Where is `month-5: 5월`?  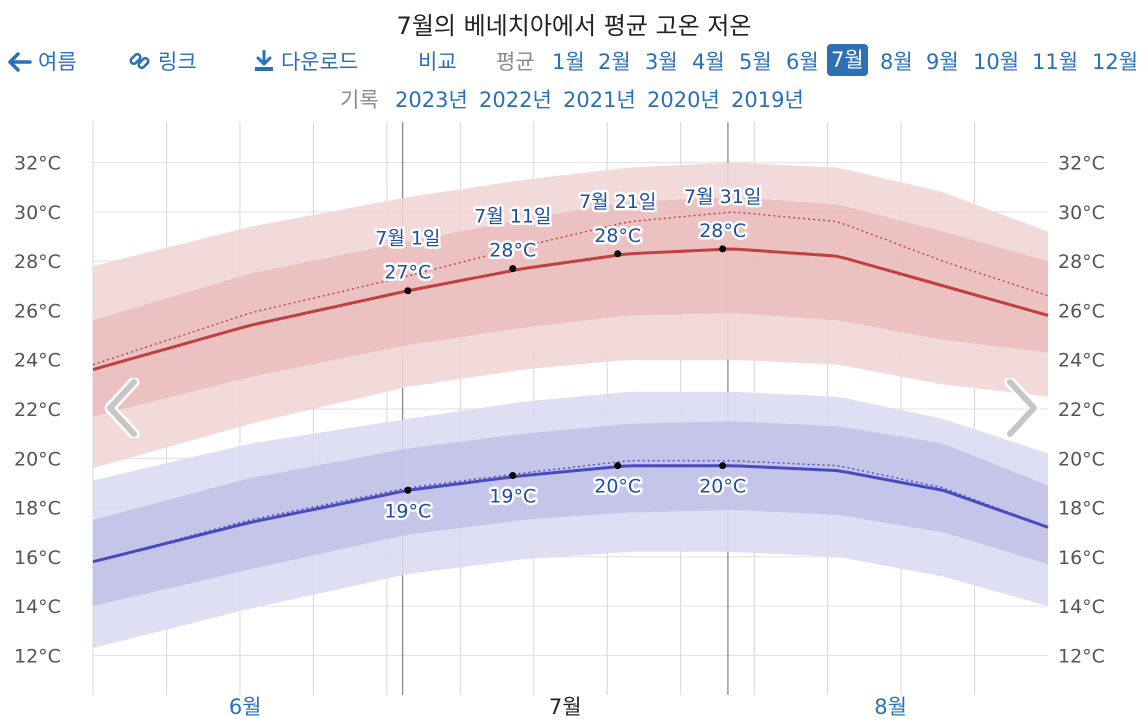 month-5: 5월 is located at coordinates (755, 62).